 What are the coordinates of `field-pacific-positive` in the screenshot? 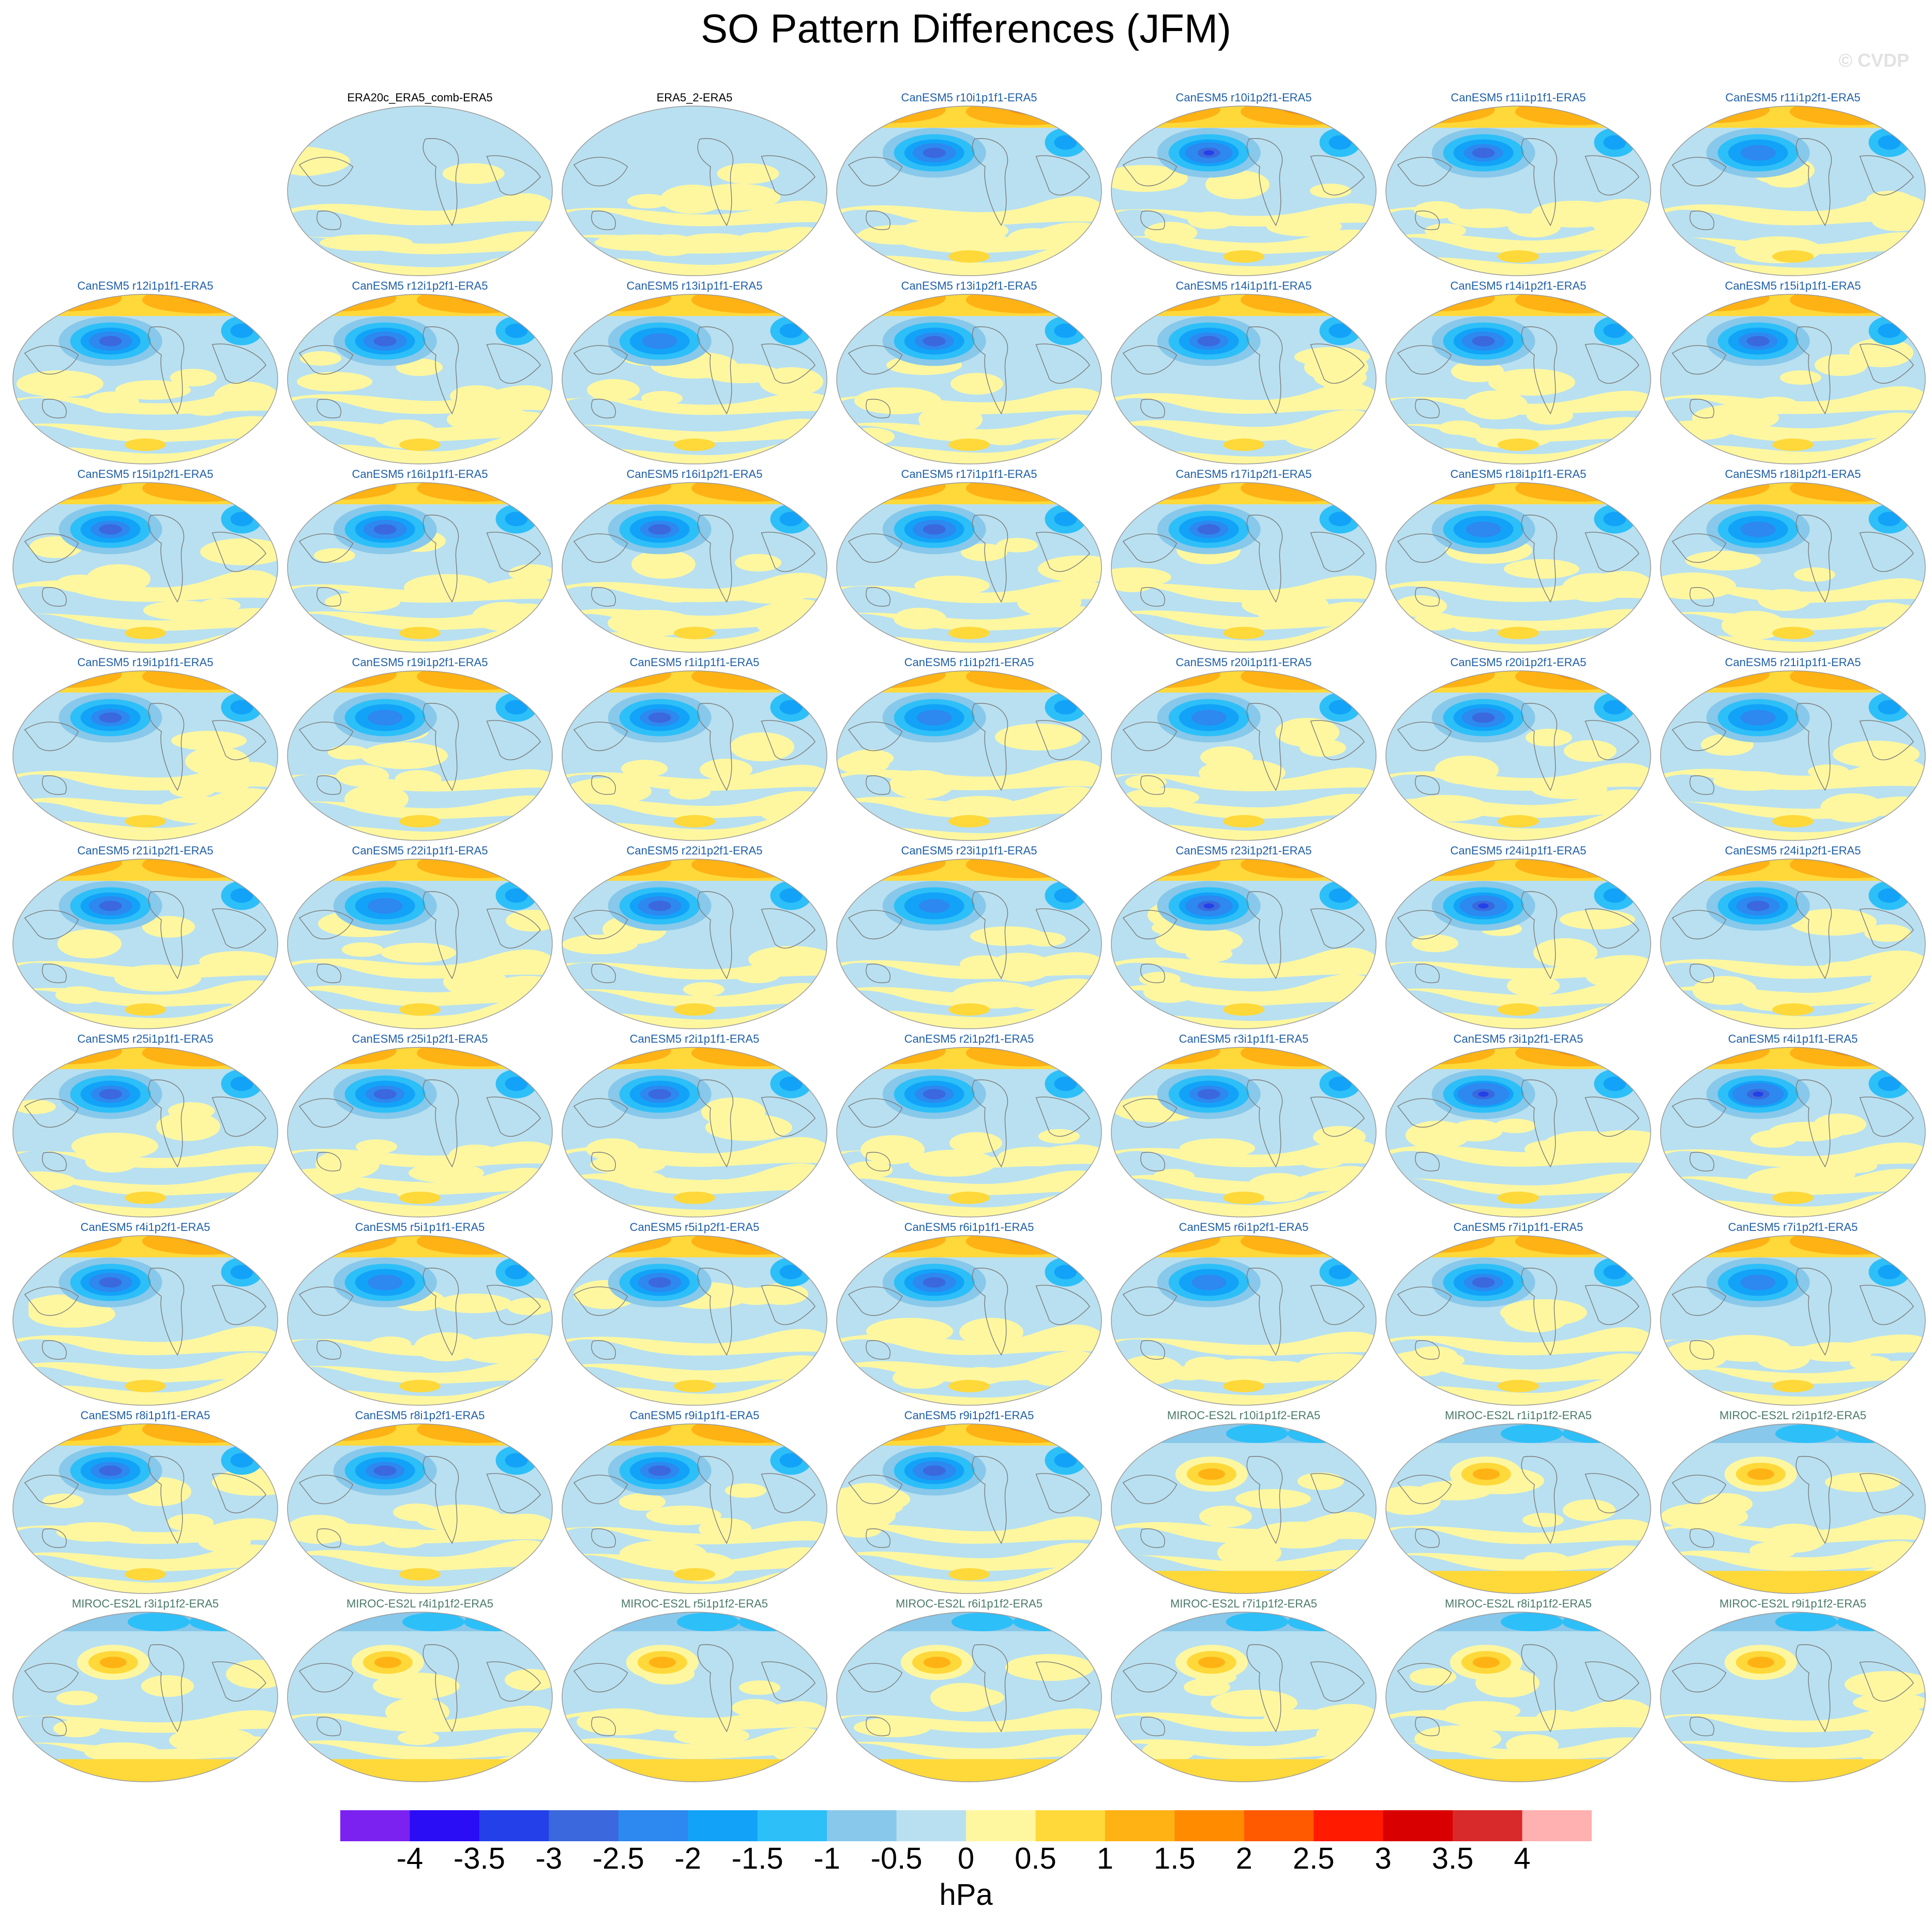 It's located at (1486, 1474).